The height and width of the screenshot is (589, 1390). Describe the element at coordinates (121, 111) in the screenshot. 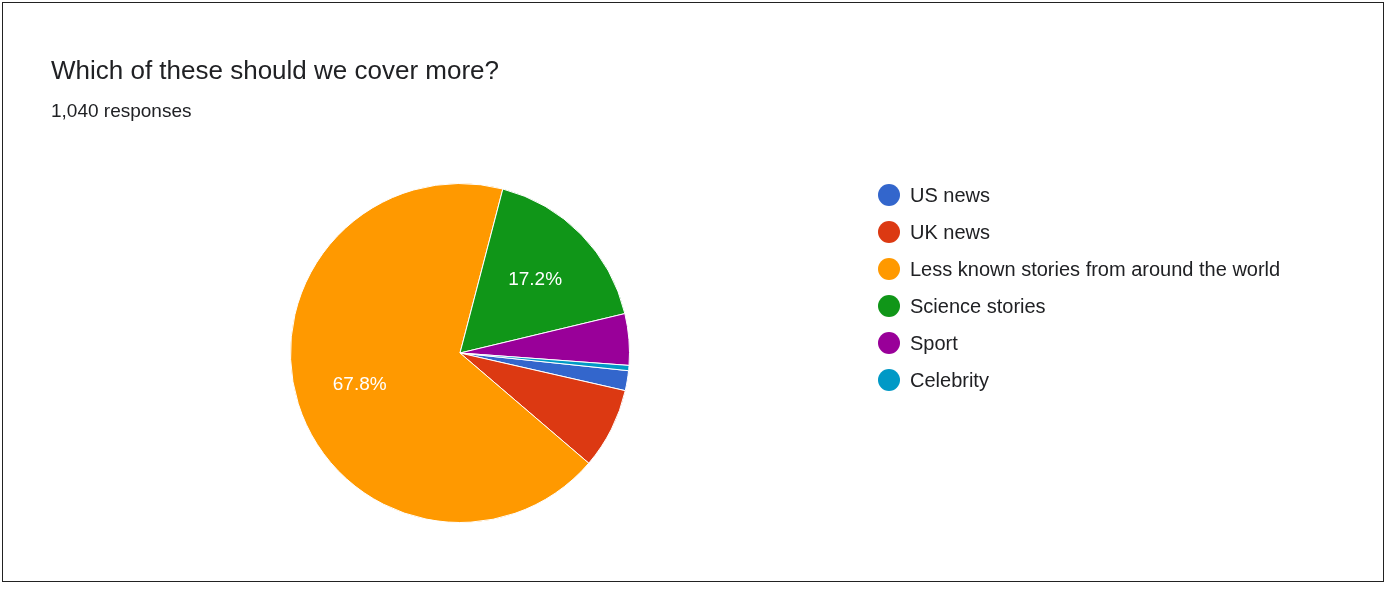

I see `text: 1,040 responses` at that location.